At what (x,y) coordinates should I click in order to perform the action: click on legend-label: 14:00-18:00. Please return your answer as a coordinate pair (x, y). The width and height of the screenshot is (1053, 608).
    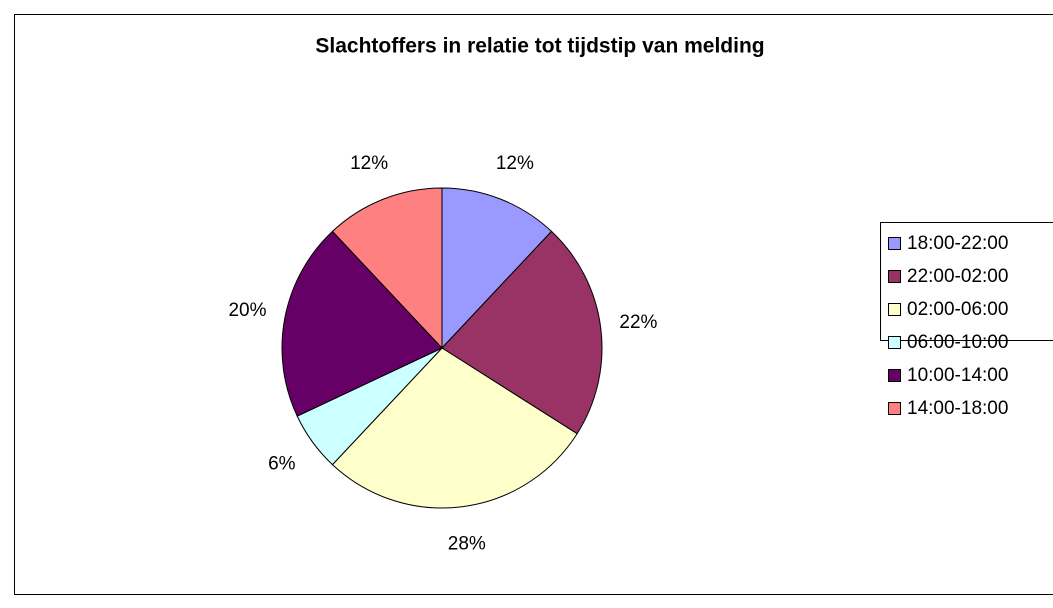
    Looking at the image, I should click on (957, 408).